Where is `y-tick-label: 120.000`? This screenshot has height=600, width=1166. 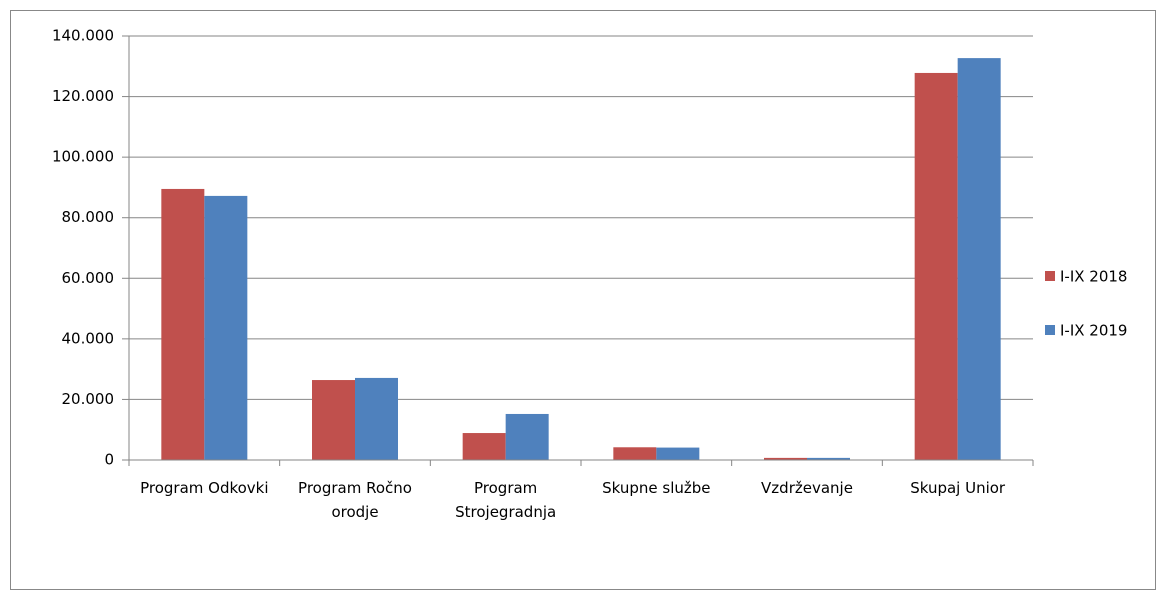
y-tick-label: 120.000 is located at coordinates (83, 96).